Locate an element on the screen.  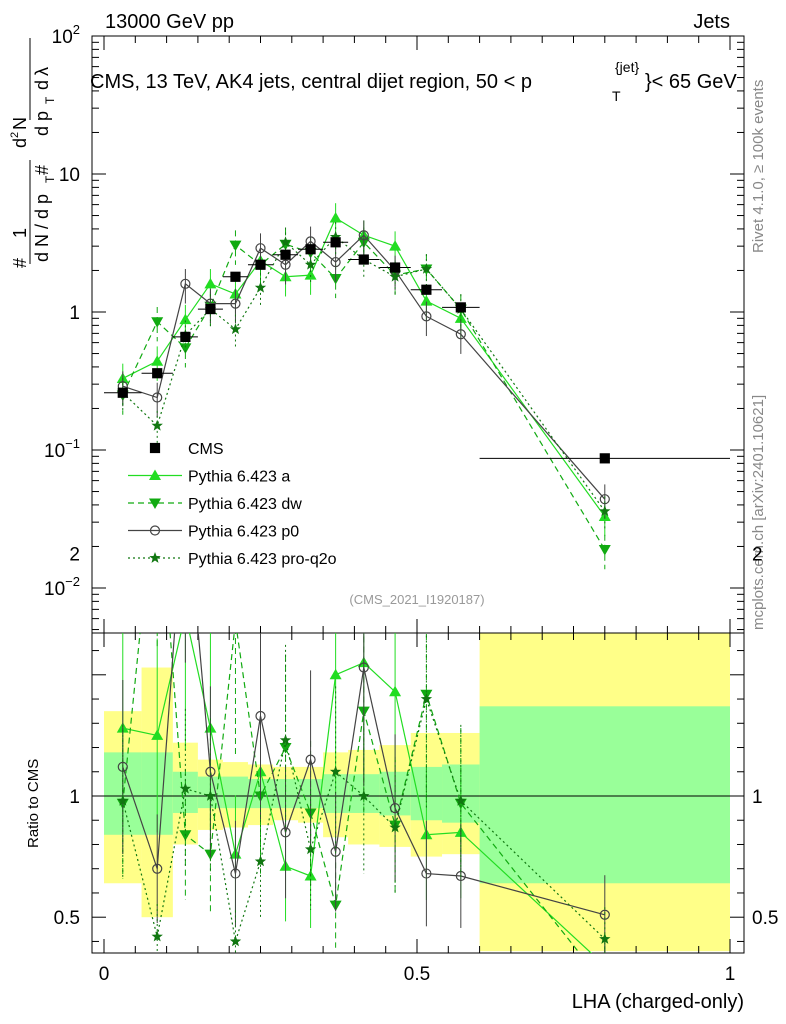
svg-text: d N / d p is located at coordinates (42, 228).